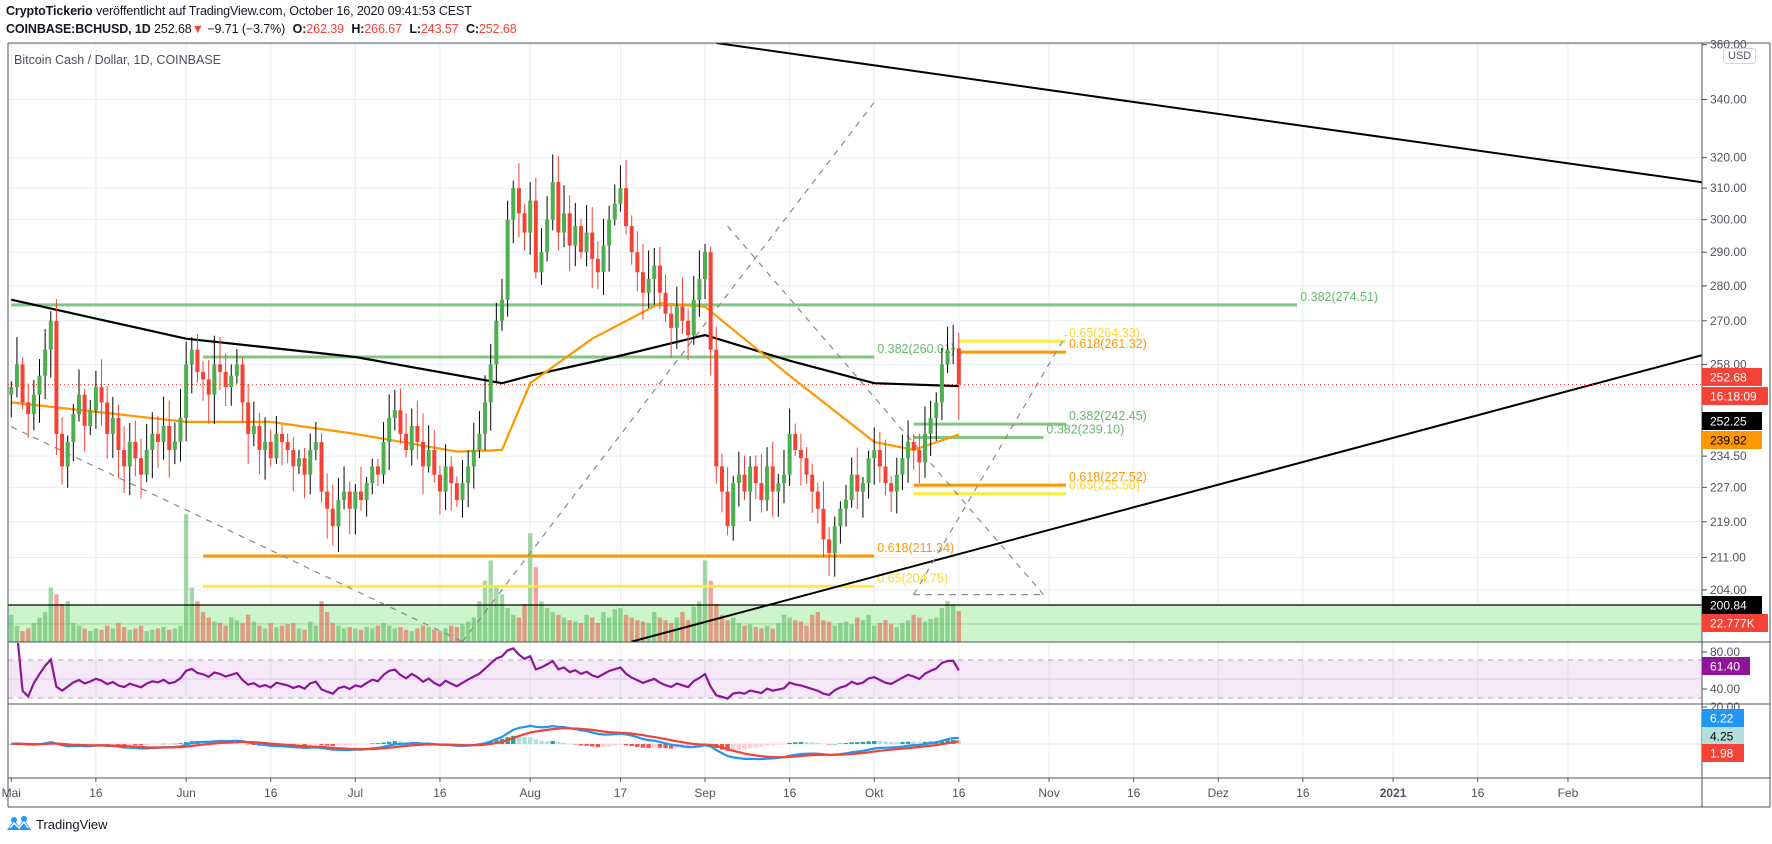 This screenshot has width=1772, height=844. Describe the element at coordinates (118, 60) in the screenshot. I see `chart-legend-title: Bitcoin Cash / Dollar, 1D, COINBASE` at that location.